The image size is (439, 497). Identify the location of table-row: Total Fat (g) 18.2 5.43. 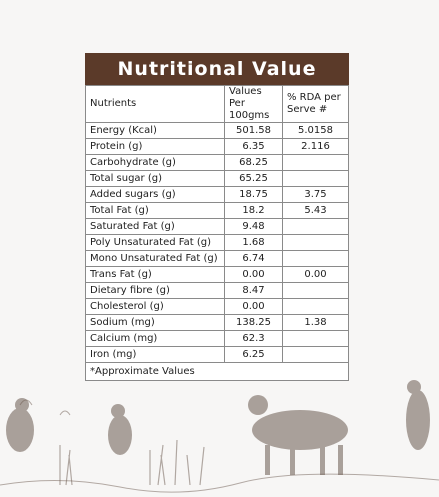
(217, 210).